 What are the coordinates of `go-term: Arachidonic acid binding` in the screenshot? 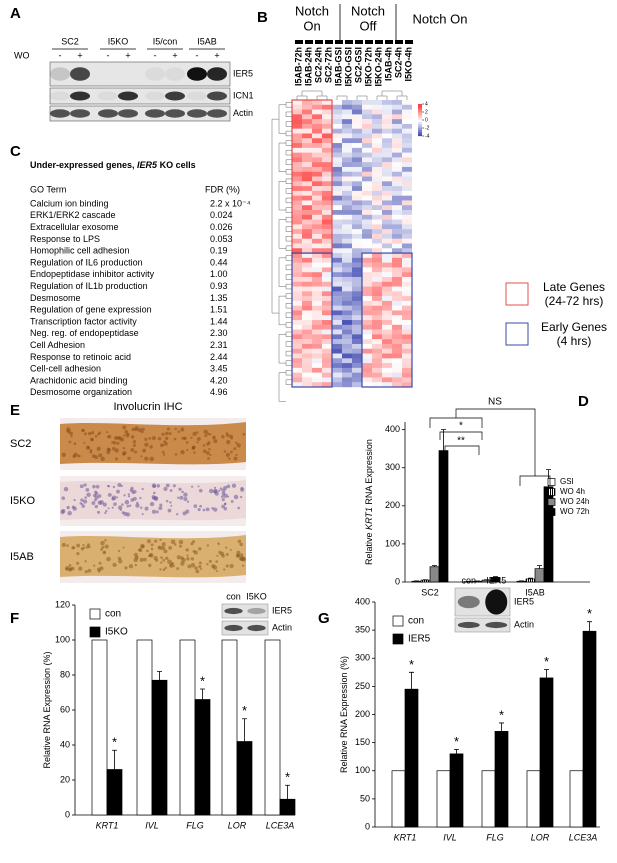 It's located at (79, 380).